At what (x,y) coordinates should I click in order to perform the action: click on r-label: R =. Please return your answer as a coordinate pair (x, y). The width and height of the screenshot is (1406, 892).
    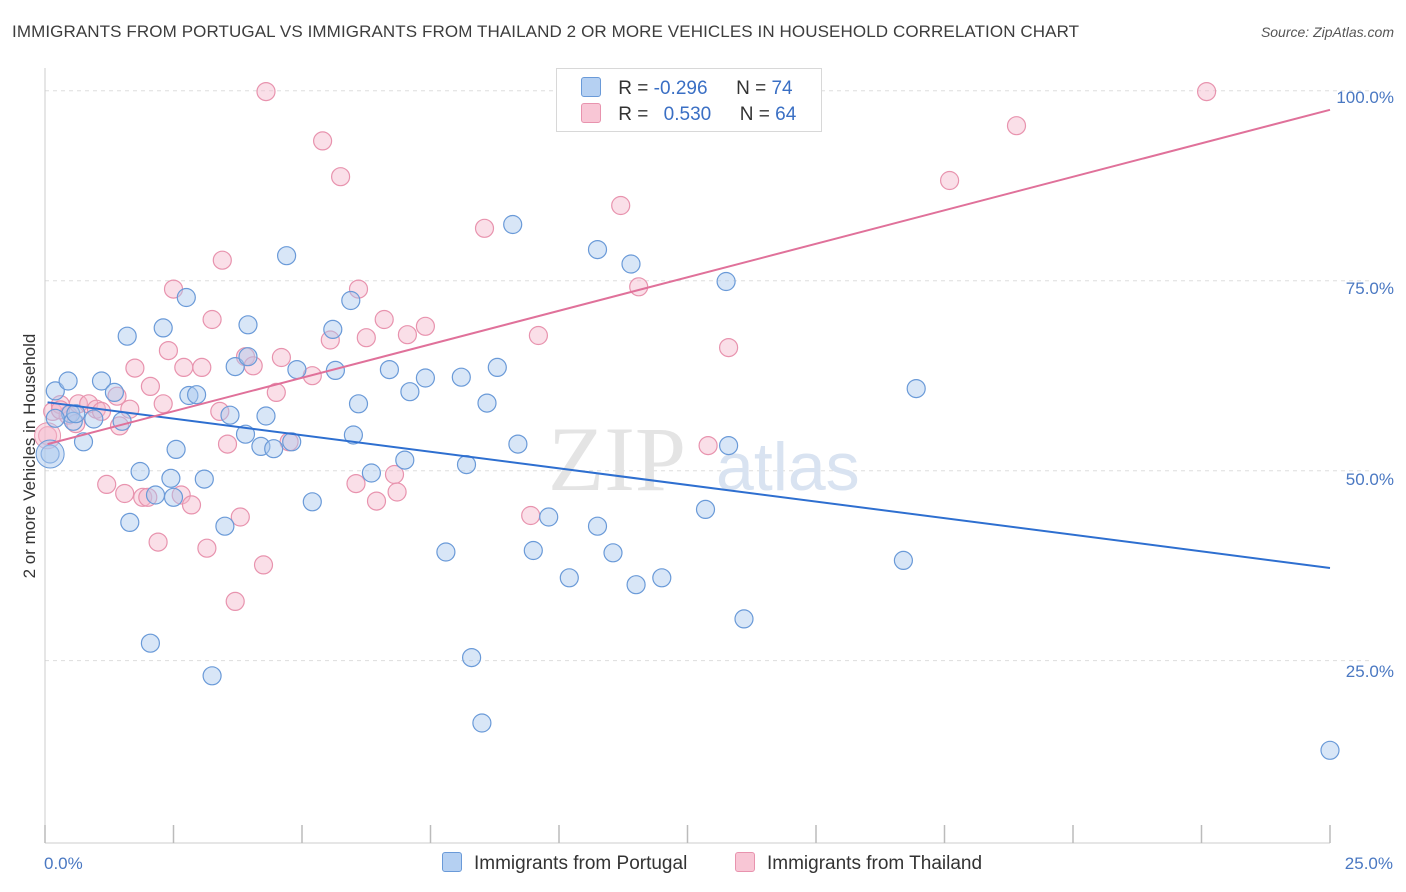
    Looking at the image, I should click on (636, 88).